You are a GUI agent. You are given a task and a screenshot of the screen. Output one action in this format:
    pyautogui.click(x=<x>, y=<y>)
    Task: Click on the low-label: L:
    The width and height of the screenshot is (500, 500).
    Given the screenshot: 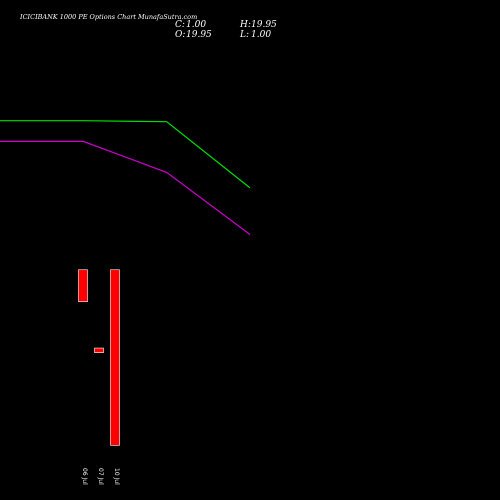 What is the action you would take?
    pyautogui.click(x=244, y=35)
    